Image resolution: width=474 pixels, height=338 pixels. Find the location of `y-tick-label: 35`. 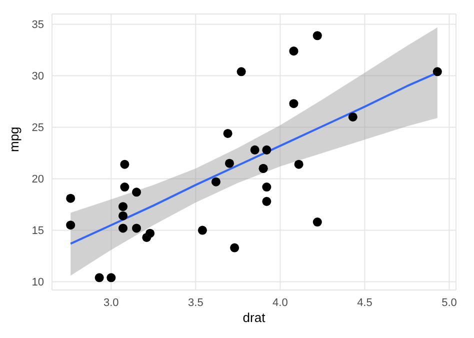

y-tick-label: 35 is located at coordinates (38, 25).